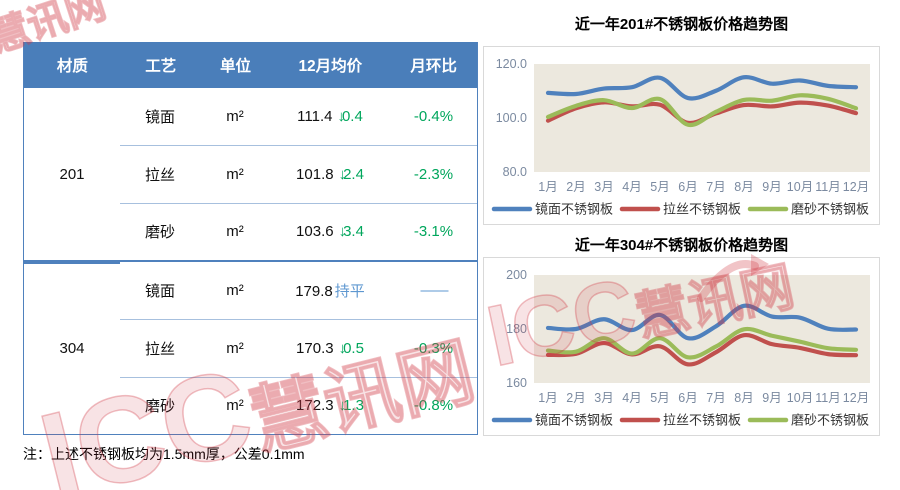  What do you see at coordinates (161, 66) in the screenshot?
I see `header-process: 工艺` at bounding box center [161, 66].